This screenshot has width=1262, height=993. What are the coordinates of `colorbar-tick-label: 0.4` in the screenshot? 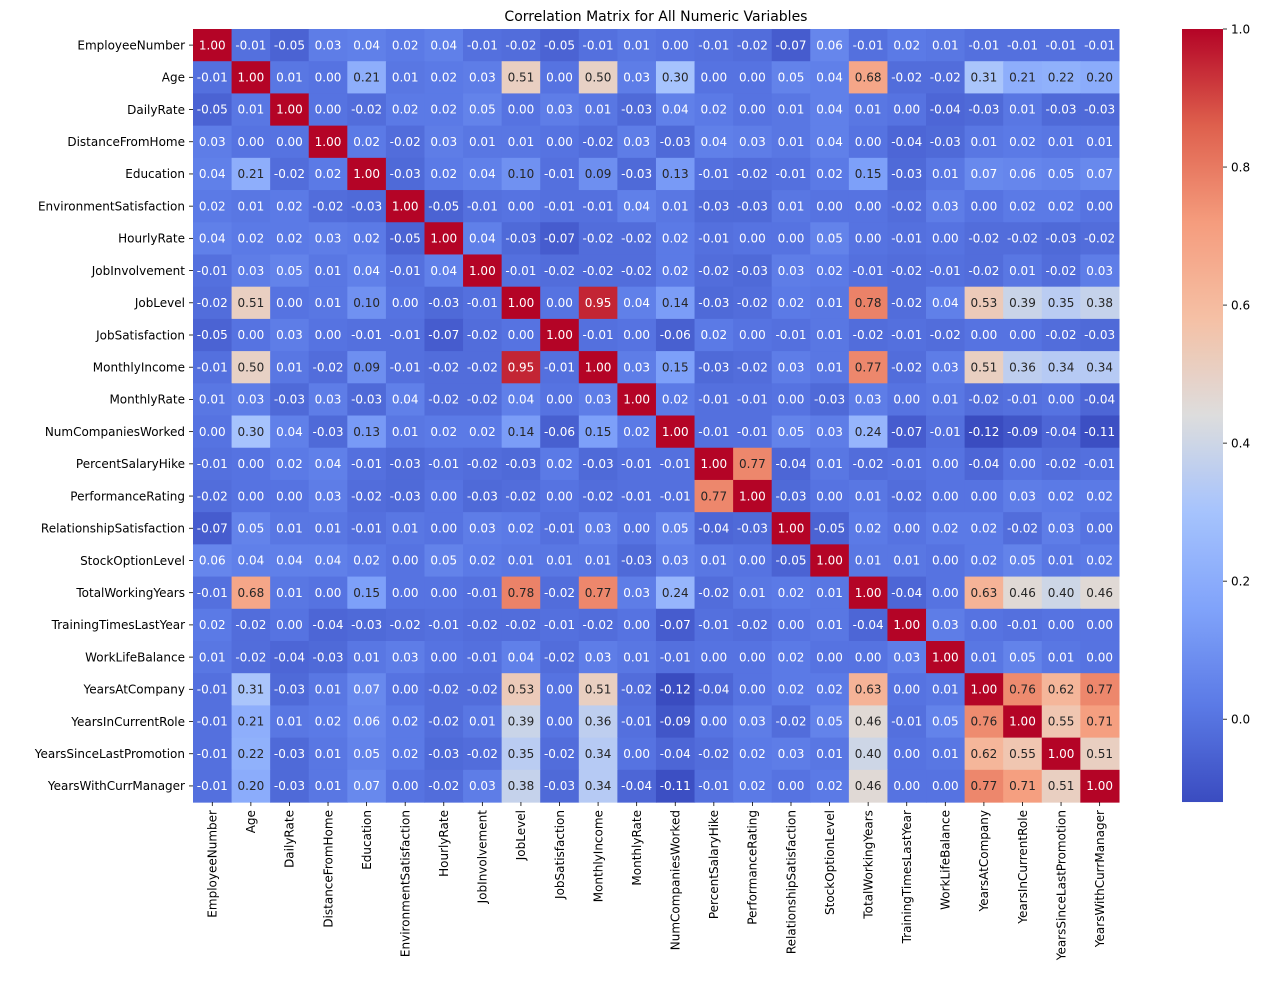 It's located at (1240, 443).